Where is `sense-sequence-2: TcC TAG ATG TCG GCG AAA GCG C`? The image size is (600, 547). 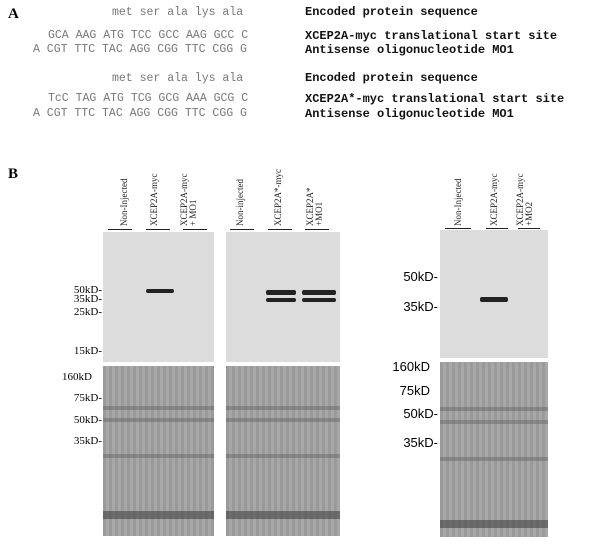
sense-sequence-2: TcC TAG ATG TCG GCG AAA GCG C is located at coordinates (148, 98).